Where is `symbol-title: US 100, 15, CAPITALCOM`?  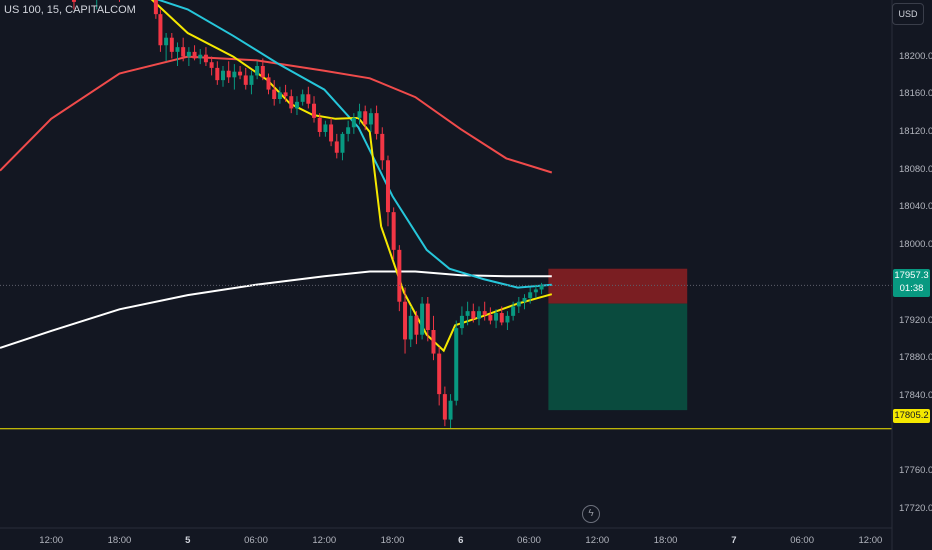 symbol-title: US 100, 15, CAPITALCOM is located at coordinates (70, 10).